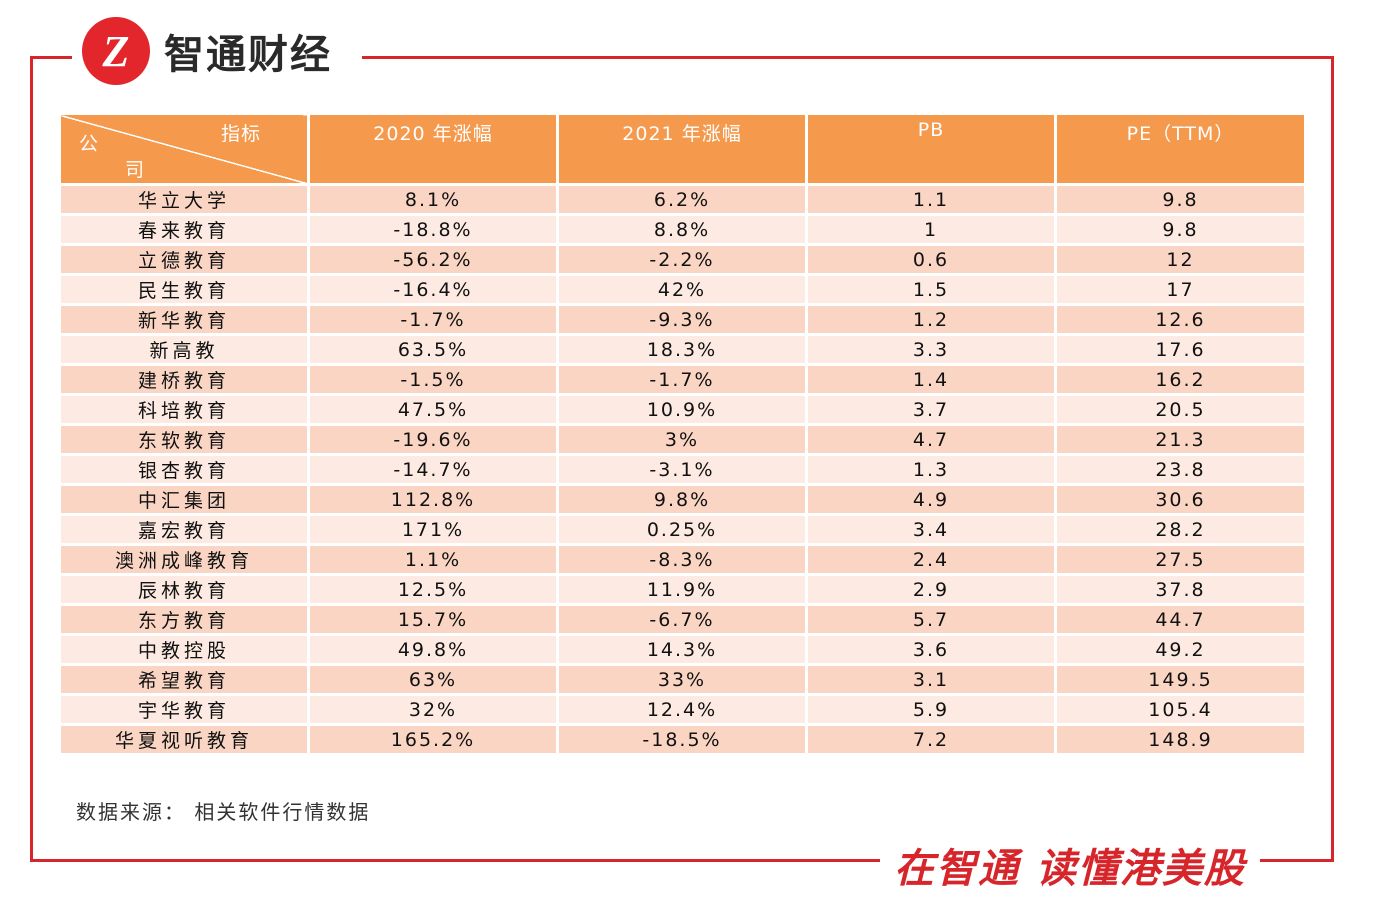 The height and width of the screenshot is (915, 1373). I want to click on company-name: 中汇集团, so click(184, 499).